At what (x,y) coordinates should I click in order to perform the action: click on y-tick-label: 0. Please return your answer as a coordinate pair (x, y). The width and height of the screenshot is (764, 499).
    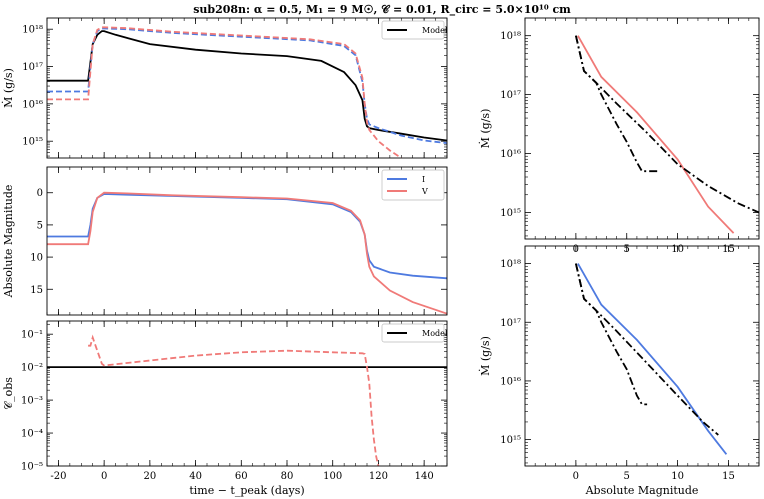
    Looking at the image, I should click on (40, 193).